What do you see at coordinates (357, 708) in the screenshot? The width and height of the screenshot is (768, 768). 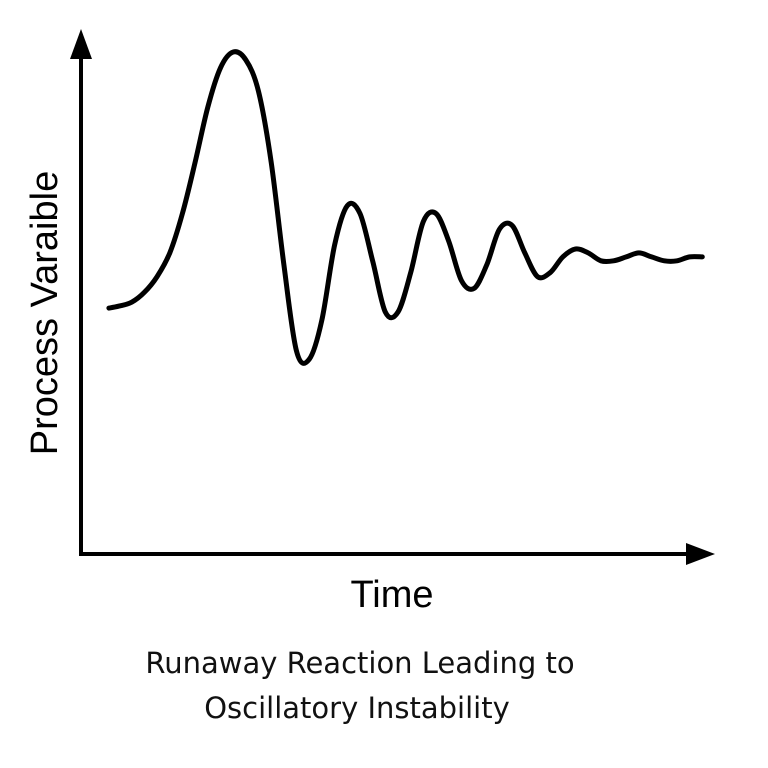 I see `chart-title-line-2: Oscillatory Instability` at bounding box center [357, 708].